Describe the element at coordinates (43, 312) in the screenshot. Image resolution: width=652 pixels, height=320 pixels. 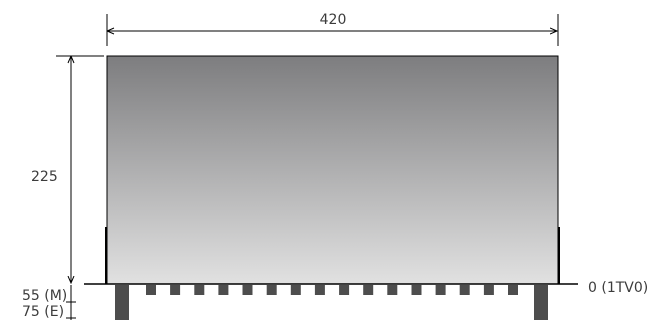
I see `depth-e-label: 75 (E)` at that location.